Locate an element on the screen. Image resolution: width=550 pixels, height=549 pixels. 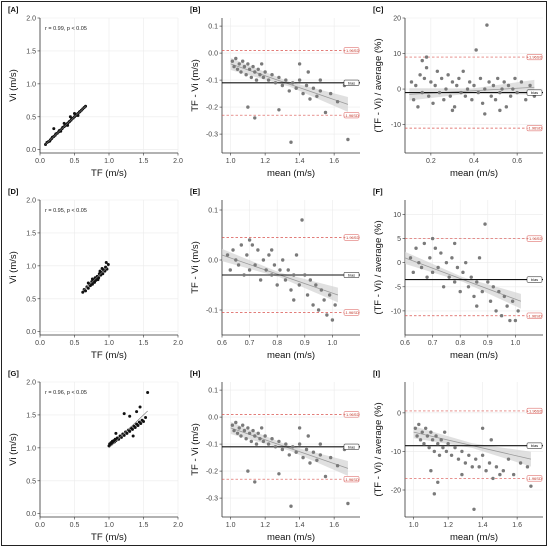
y-tick-label: 0.5 is located at coordinates (31, 117).